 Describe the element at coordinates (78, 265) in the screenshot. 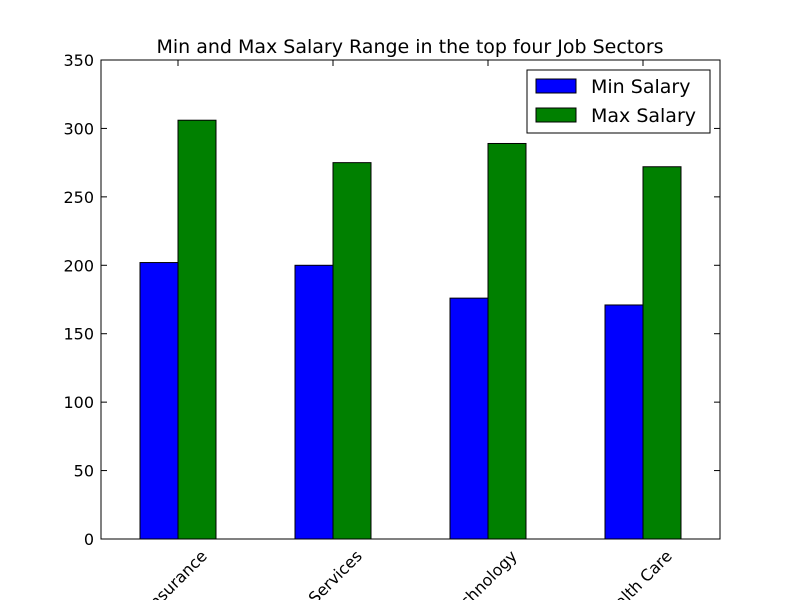

I see `y-tick-label: 200` at that location.